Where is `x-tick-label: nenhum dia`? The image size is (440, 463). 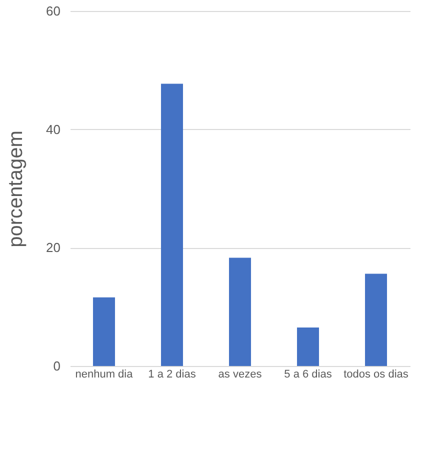
x-tick-label: nenhum dia is located at coordinates (104, 374).